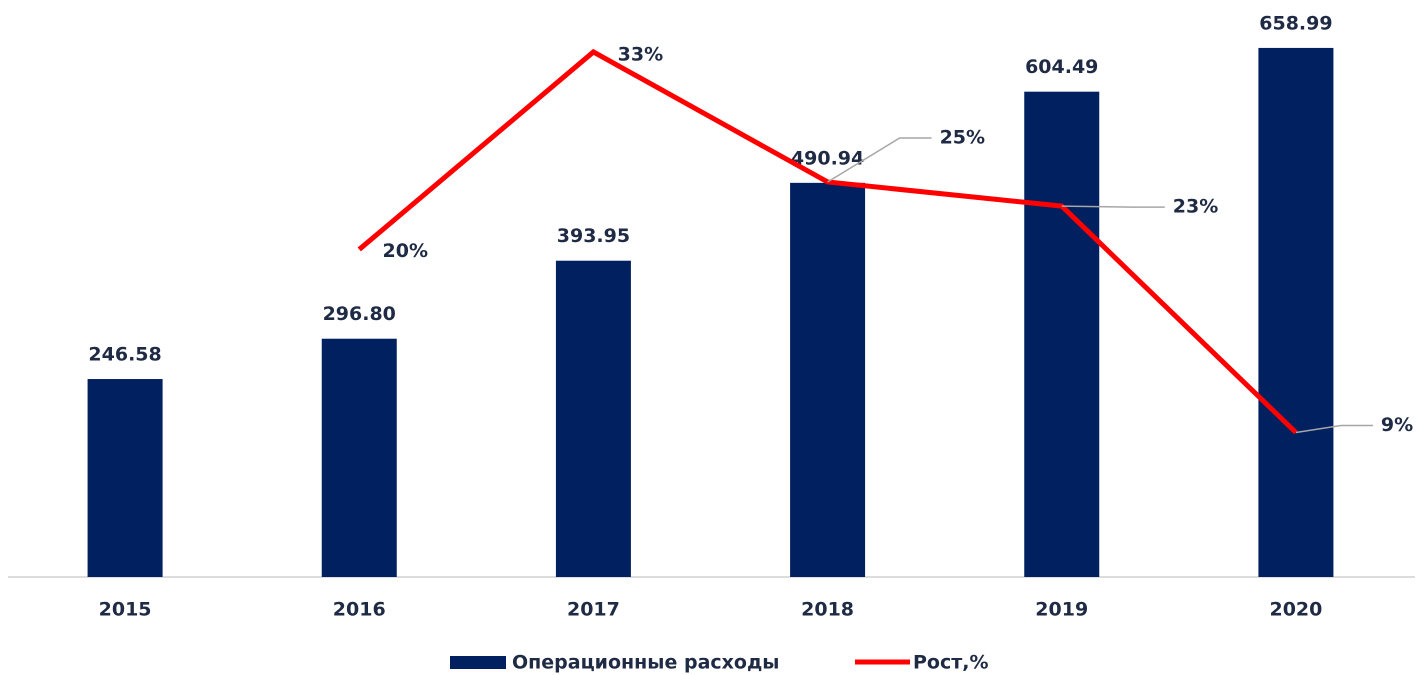 Image resolution: width=1427 pixels, height=675 pixels. What do you see at coordinates (359, 610) in the screenshot?
I see `x-tick-label: 2016` at bounding box center [359, 610].